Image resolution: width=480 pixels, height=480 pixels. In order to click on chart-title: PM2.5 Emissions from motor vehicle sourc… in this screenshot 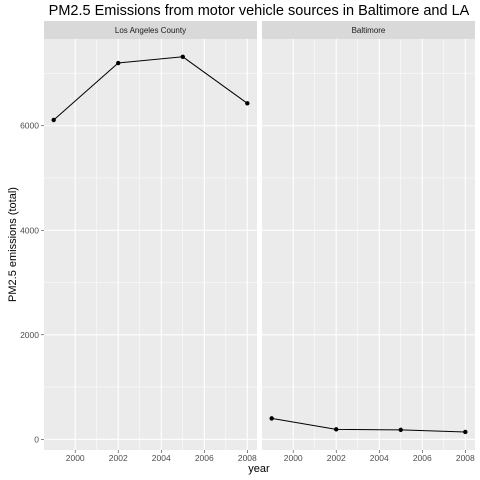, I will do `click(259, 11)`.